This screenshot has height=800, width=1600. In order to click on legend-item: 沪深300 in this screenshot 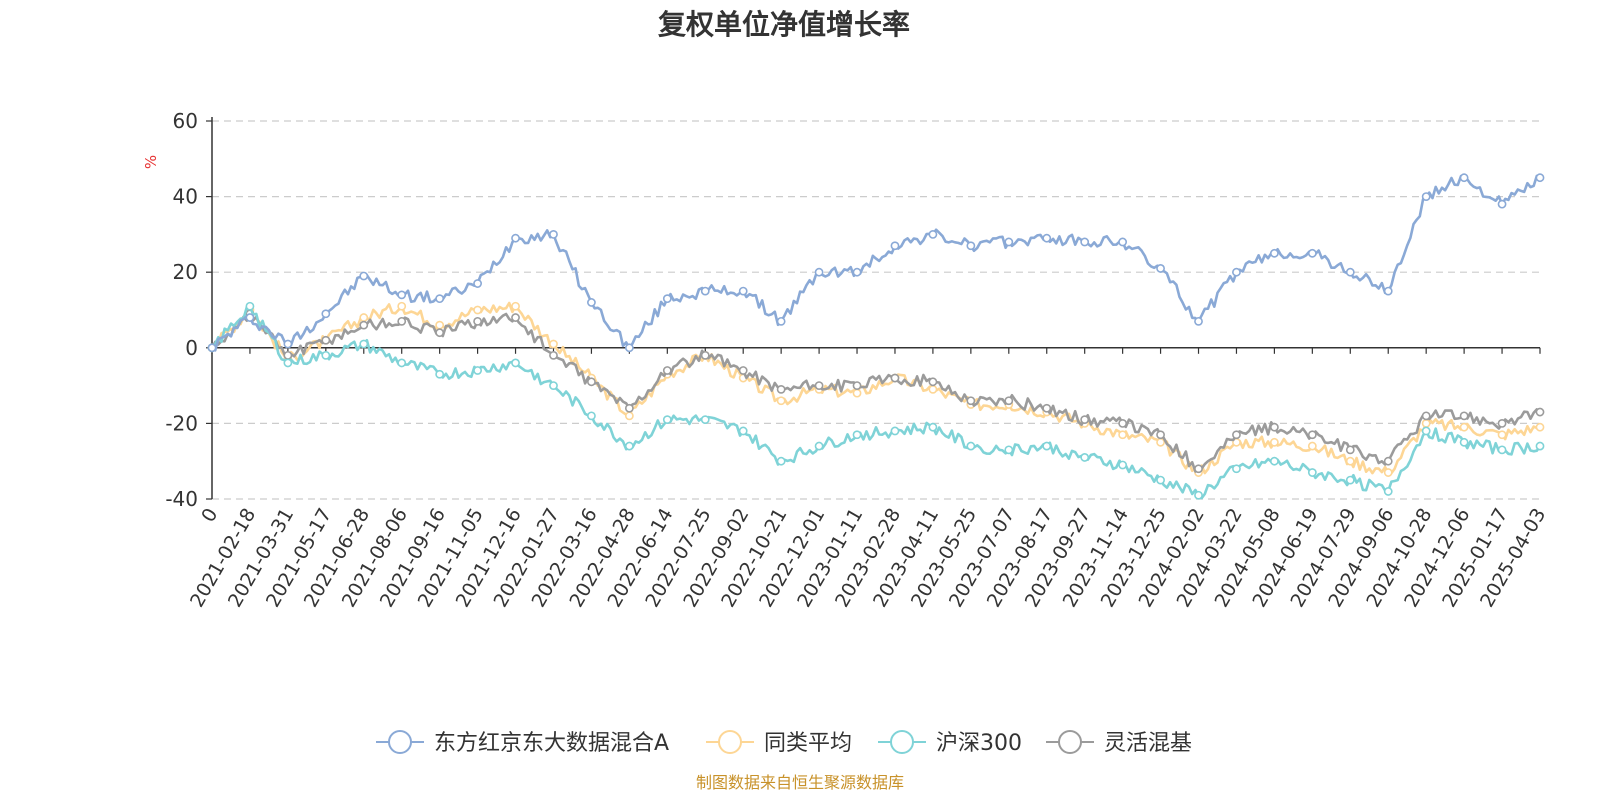, I will do `click(950, 743)`.